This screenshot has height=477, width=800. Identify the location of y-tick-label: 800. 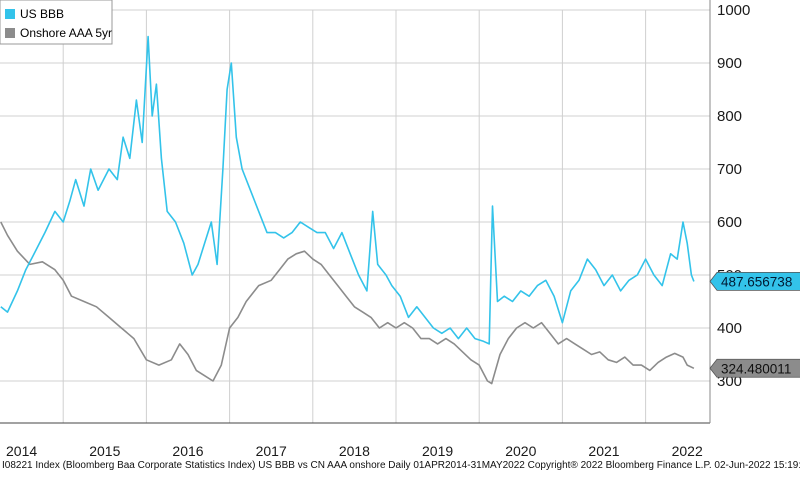
(729, 116).